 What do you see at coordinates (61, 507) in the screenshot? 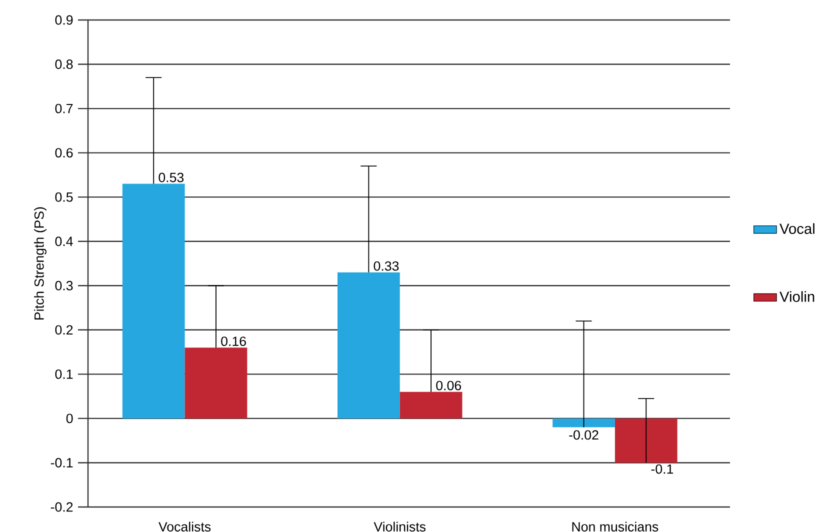
I see `y-tick-label: -0.2` at bounding box center [61, 507].